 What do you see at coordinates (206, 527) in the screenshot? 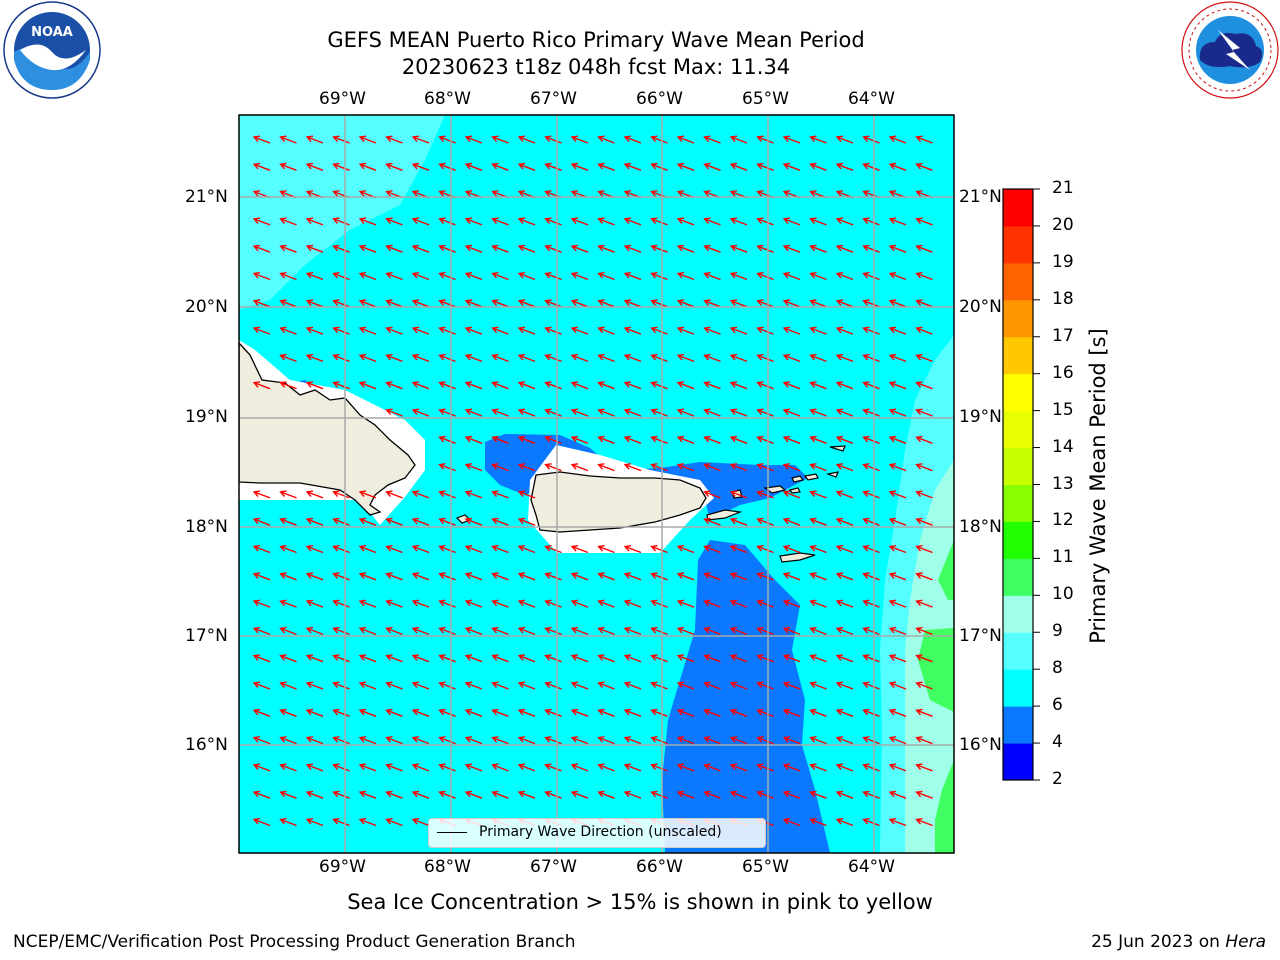
I see `lat-label-left: 18°N` at bounding box center [206, 527].